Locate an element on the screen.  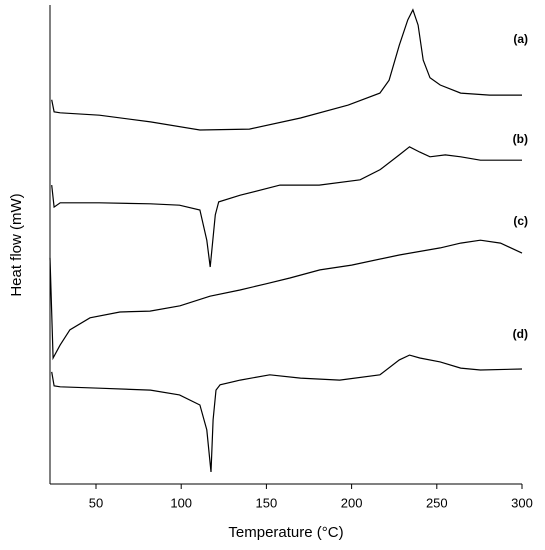
y-axis-label: Heat flow (mW) is located at coordinates (16, 244).